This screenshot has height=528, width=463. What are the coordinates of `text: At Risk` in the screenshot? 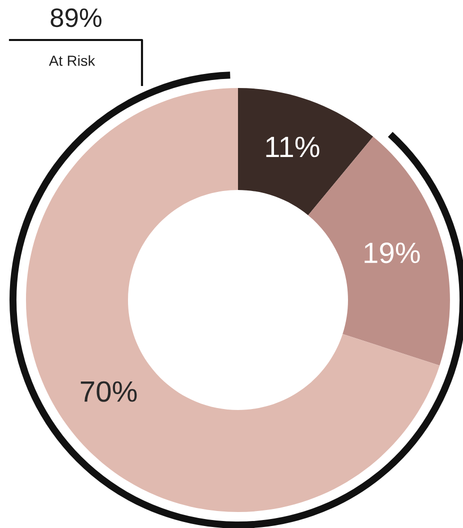 It's located at (72, 60).